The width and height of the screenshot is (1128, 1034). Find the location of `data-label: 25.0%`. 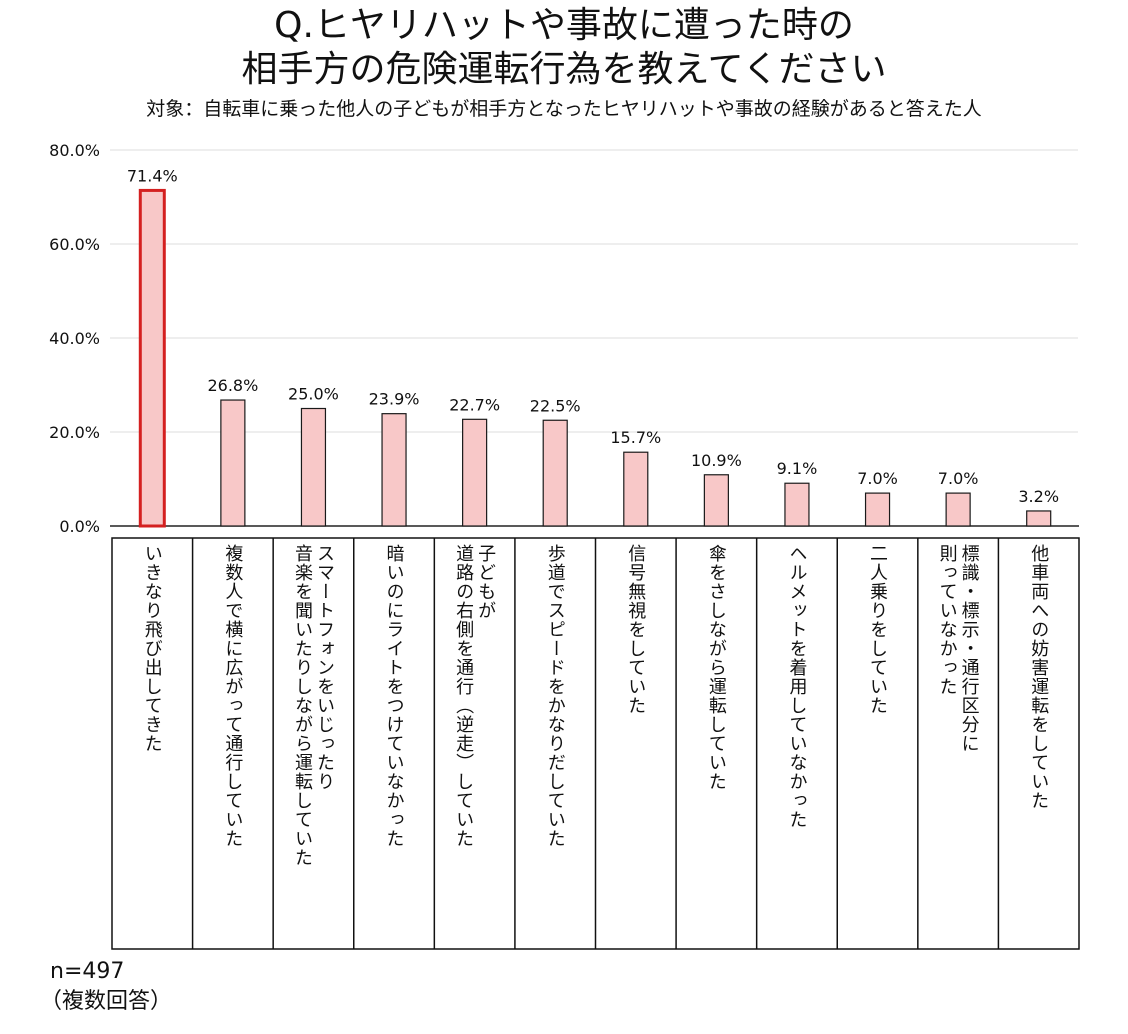

data-label: 25.0% is located at coordinates (313, 394).